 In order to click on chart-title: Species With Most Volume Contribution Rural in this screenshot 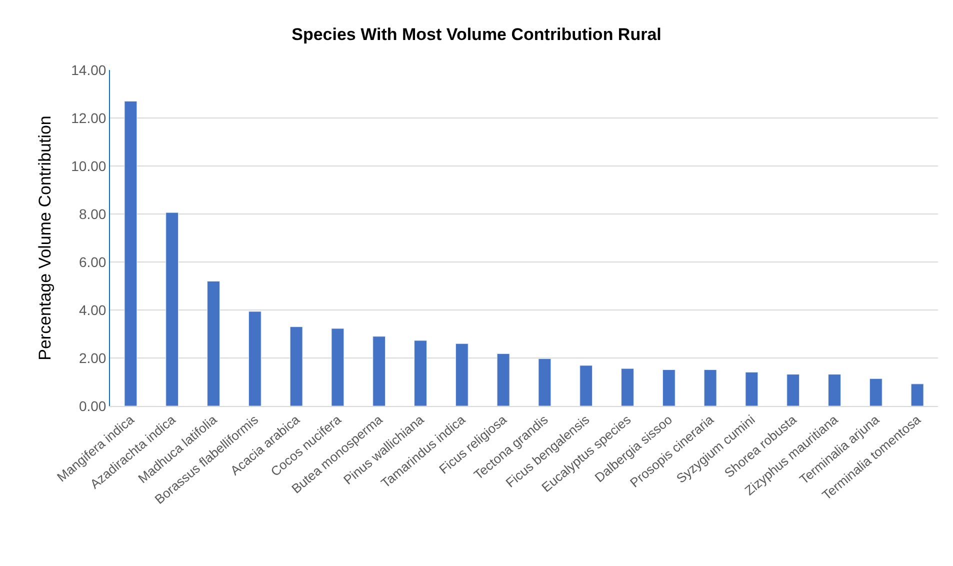, I will do `click(477, 34)`.